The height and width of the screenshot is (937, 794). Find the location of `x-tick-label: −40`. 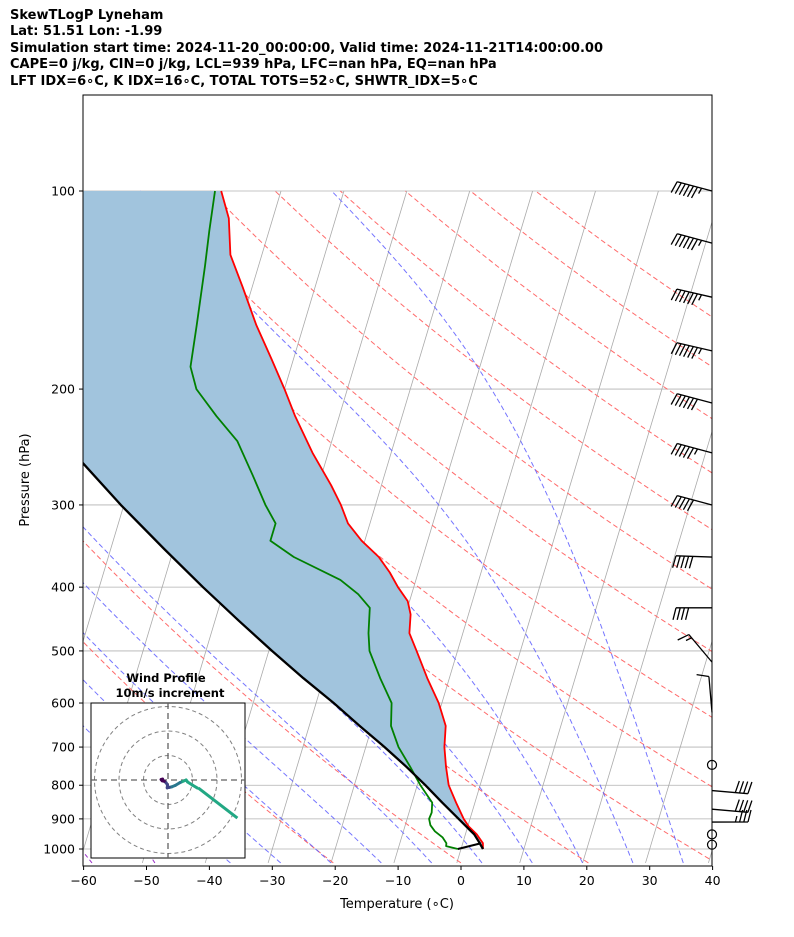

x-tick-label: −40 is located at coordinates (209, 880).